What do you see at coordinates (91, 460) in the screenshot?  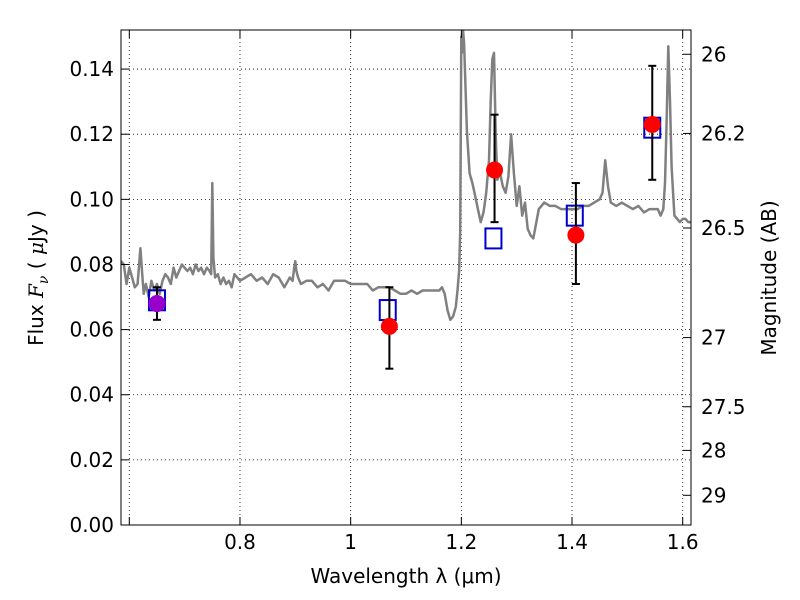 I see `y-tick-label: 0.02` at bounding box center [91, 460].